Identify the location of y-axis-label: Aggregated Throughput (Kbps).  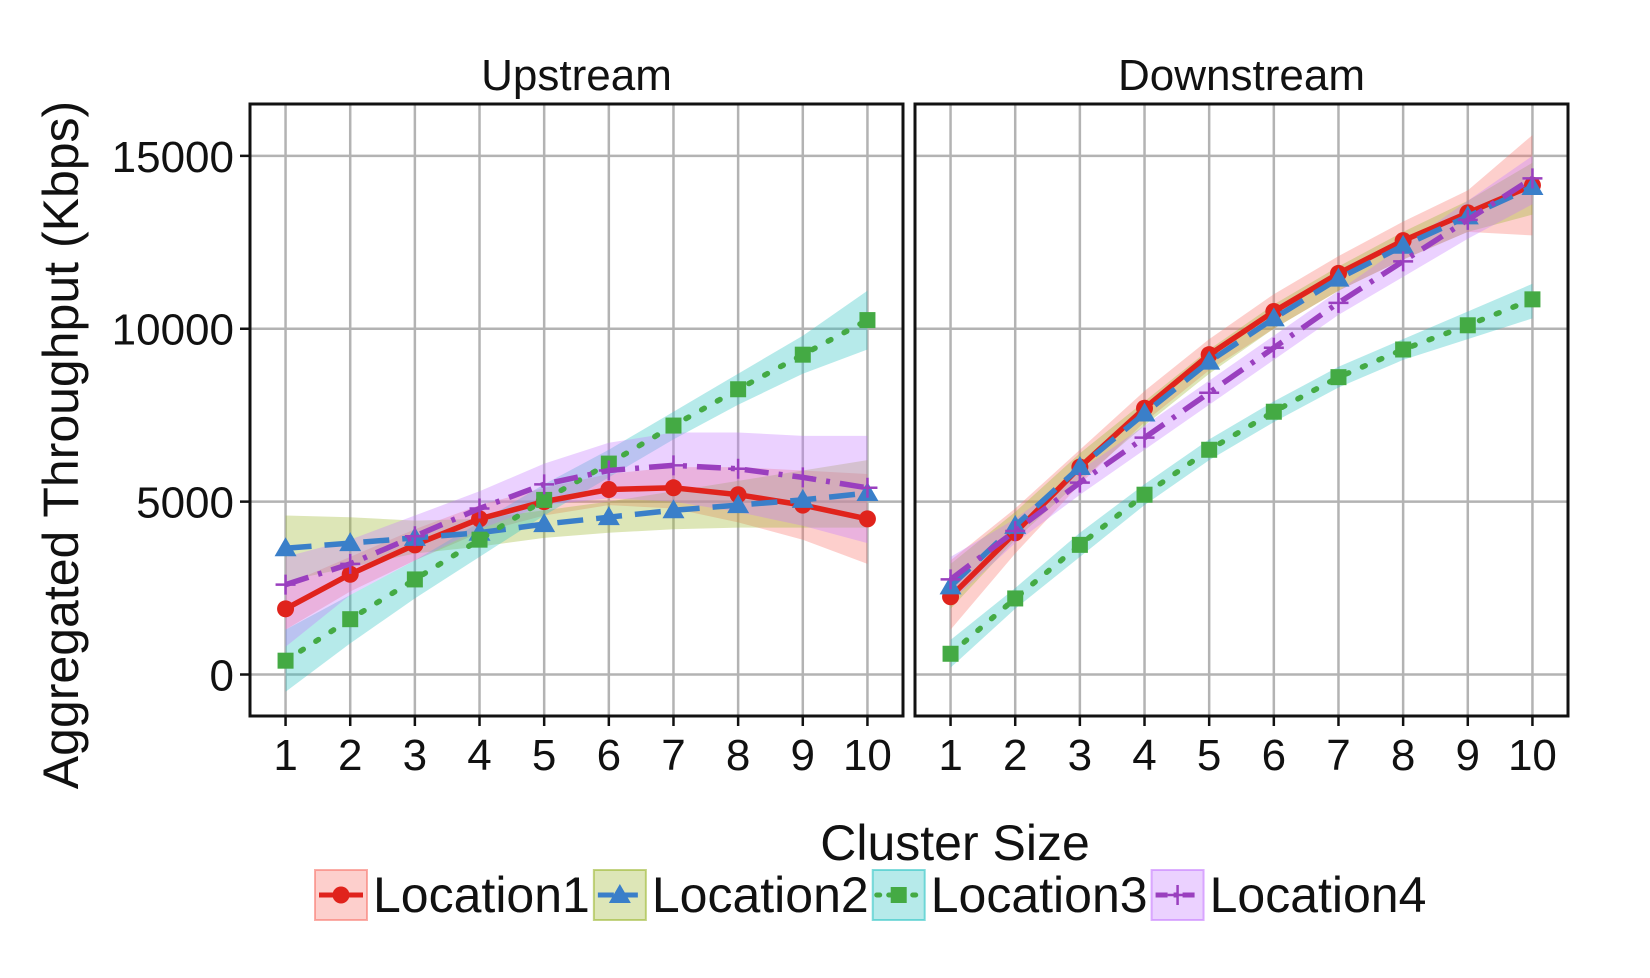
(61, 445).